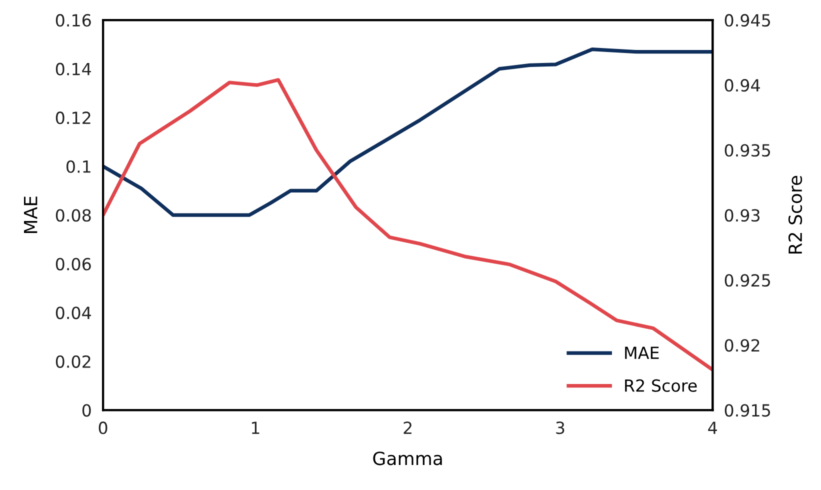 This screenshot has width=821, height=490. Describe the element at coordinates (795, 215) in the screenshot. I see `y2-axis-title: R2 Score` at that location.